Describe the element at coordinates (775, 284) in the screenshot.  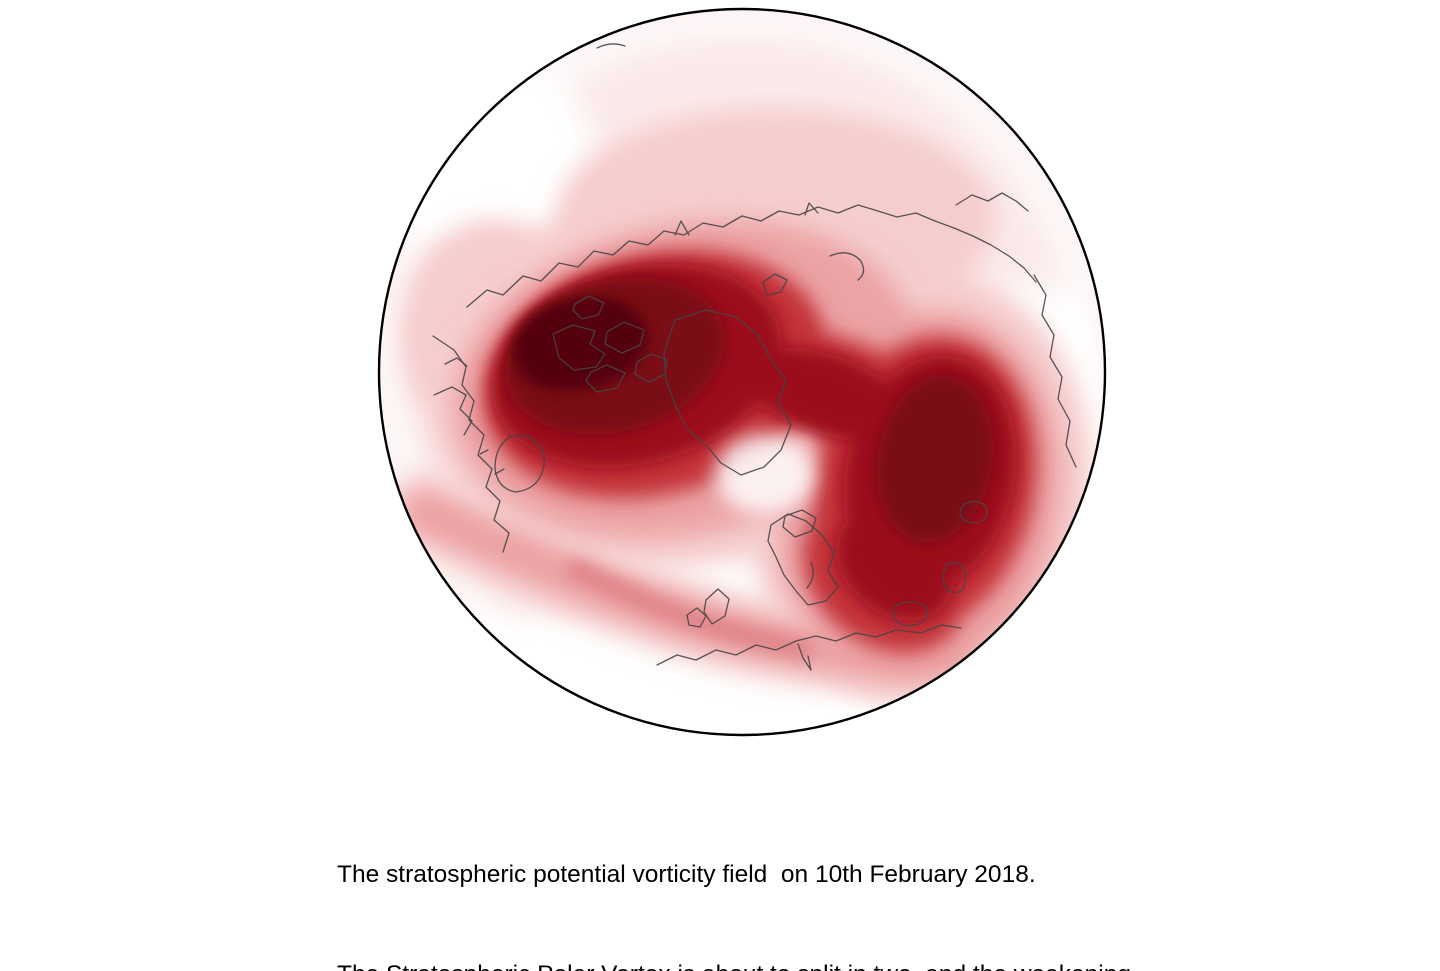
I see `coast-svalbard` at that location.